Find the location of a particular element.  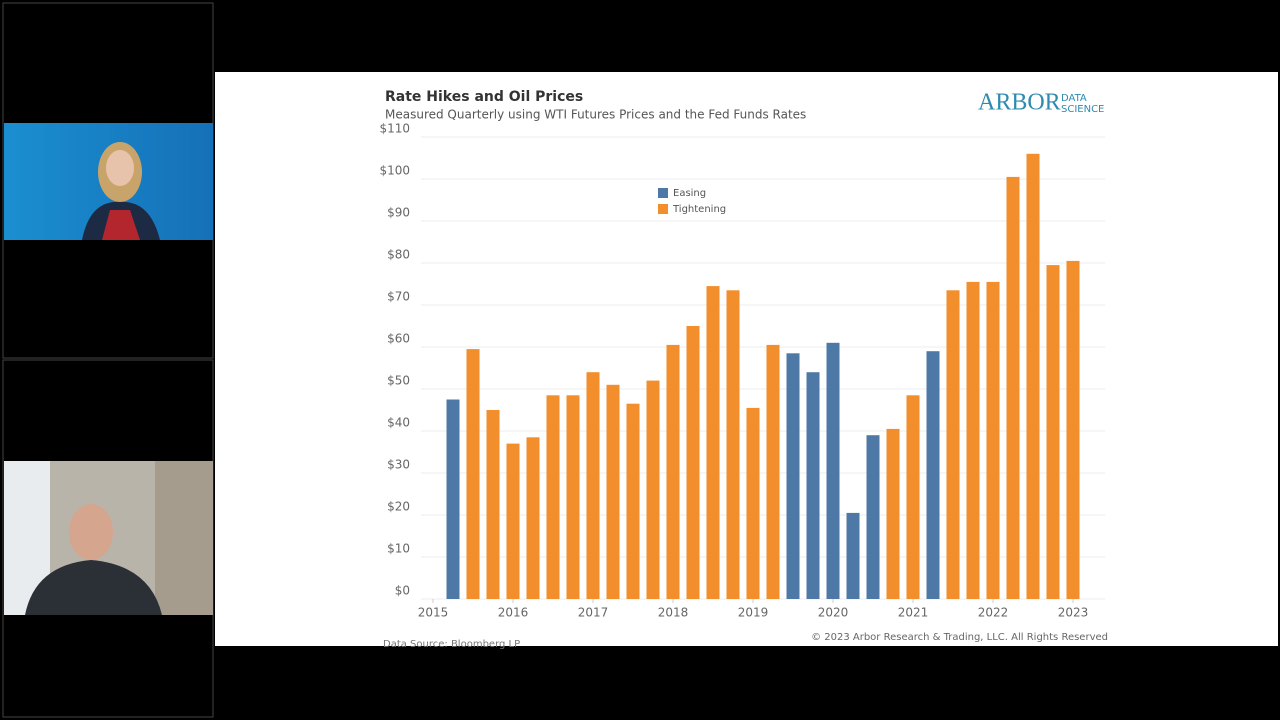

body is located at coordinates (93, 587).